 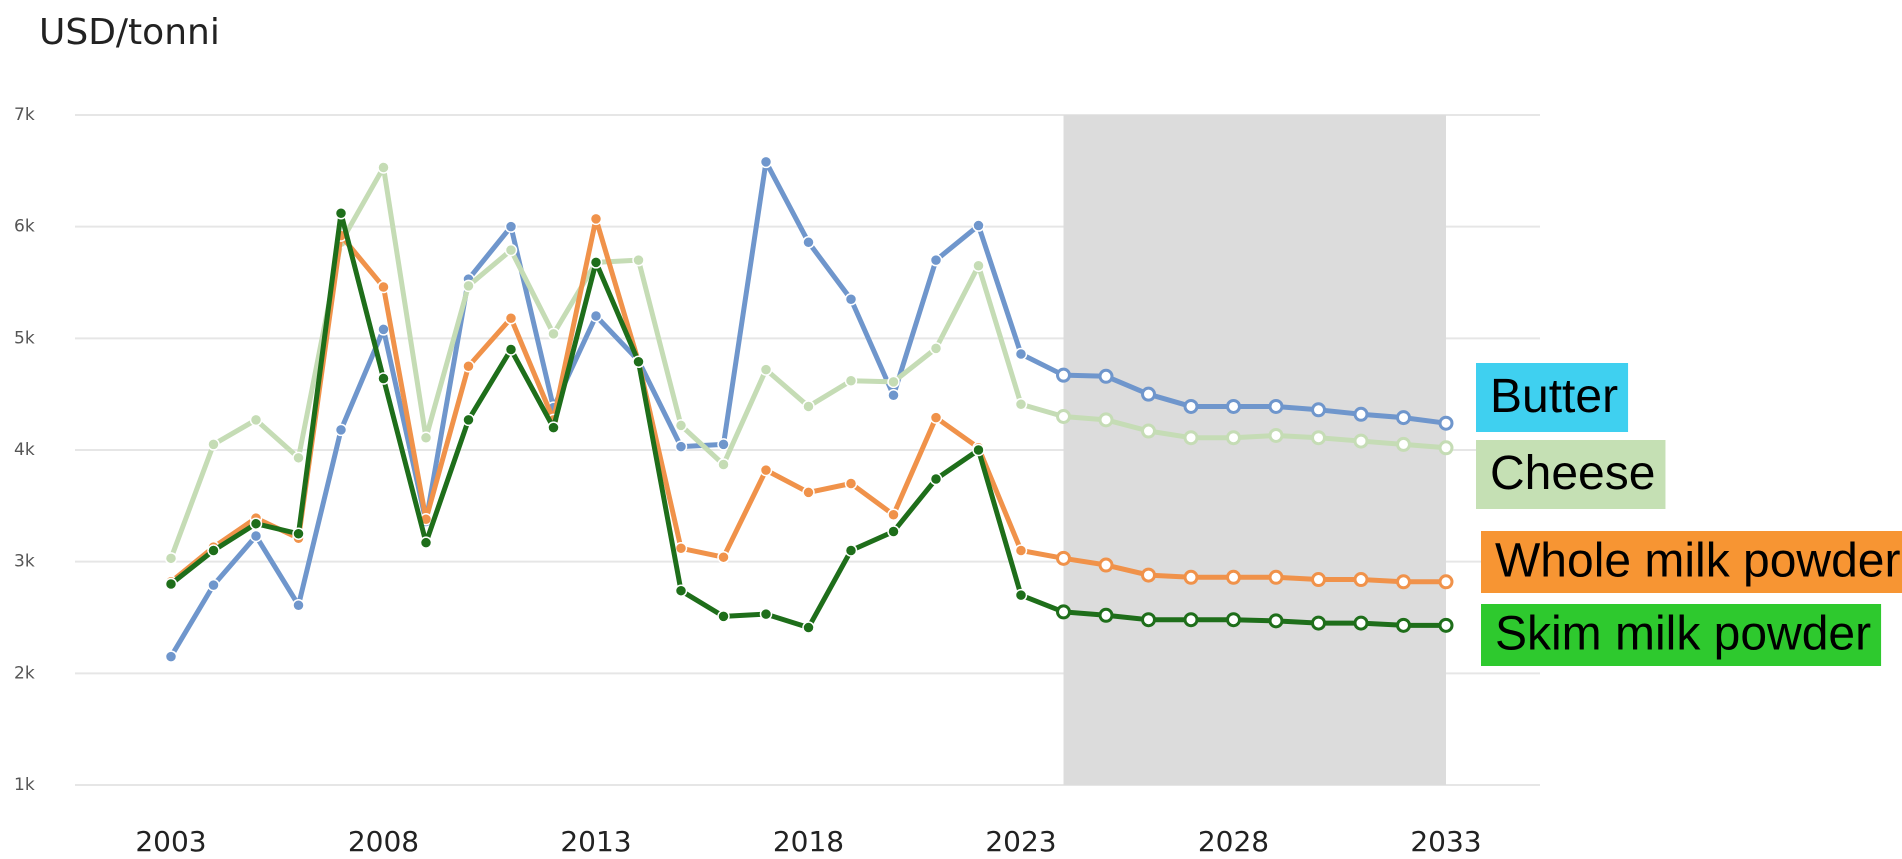 What do you see at coordinates (170, 841) in the screenshot?
I see `x-tick-label: 2003` at bounding box center [170, 841].